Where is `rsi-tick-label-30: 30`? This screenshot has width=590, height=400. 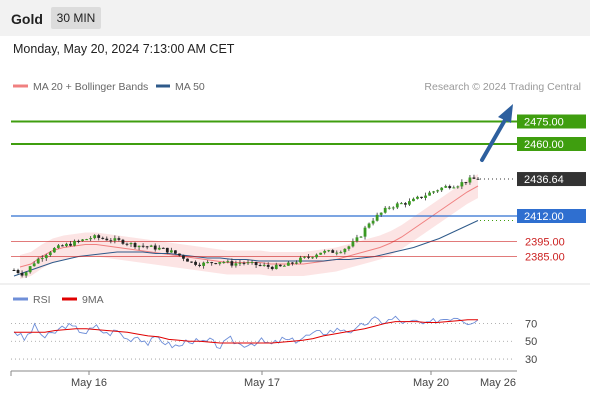
rsi-tick-label-30: 30 is located at coordinates (531, 360).